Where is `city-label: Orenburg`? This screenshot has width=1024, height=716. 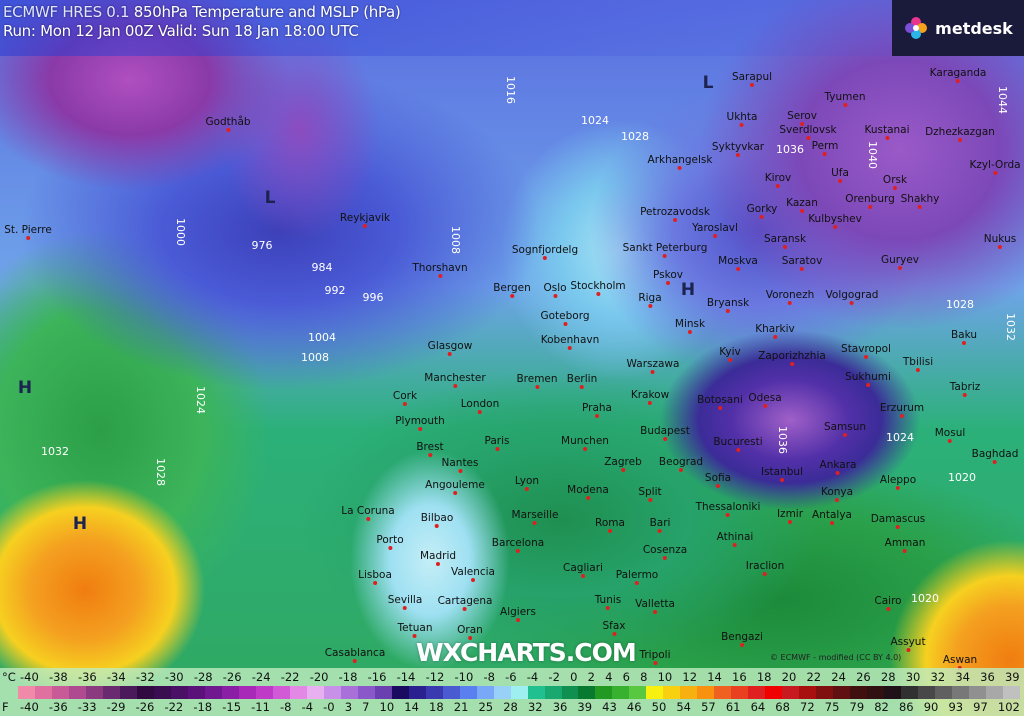
city-label: Orenburg is located at coordinates (870, 201).